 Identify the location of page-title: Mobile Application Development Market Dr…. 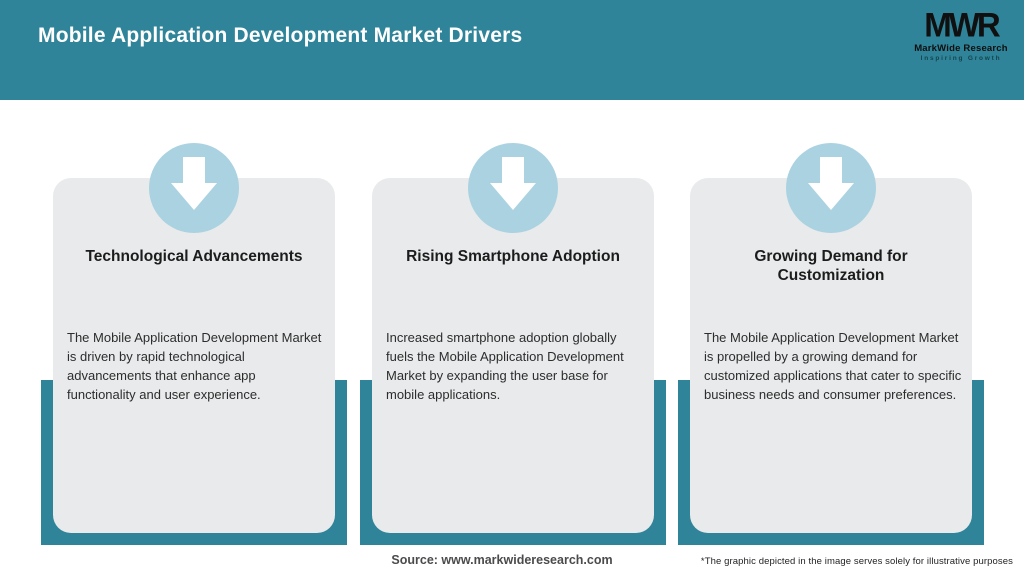
(280, 35).